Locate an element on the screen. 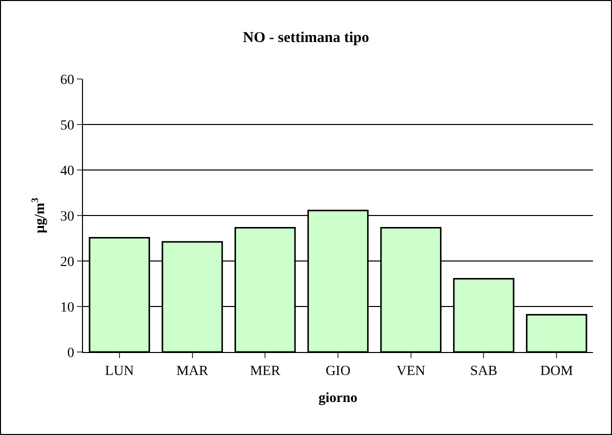 The image size is (612, 435). x-tick-label: MER is located at coordinates (265, 371).